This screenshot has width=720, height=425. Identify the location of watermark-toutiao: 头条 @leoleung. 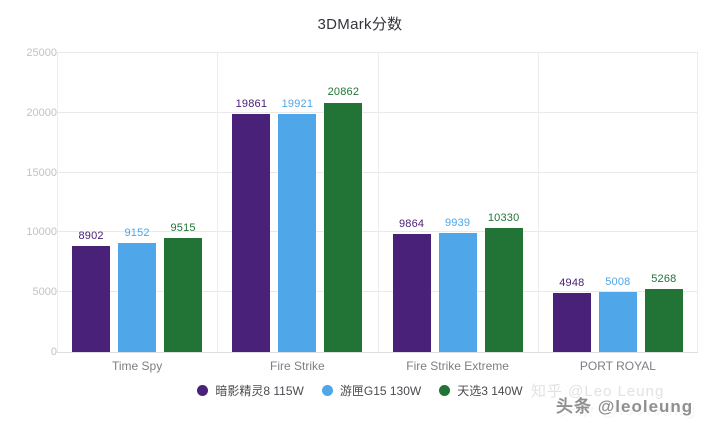
(625, 406).